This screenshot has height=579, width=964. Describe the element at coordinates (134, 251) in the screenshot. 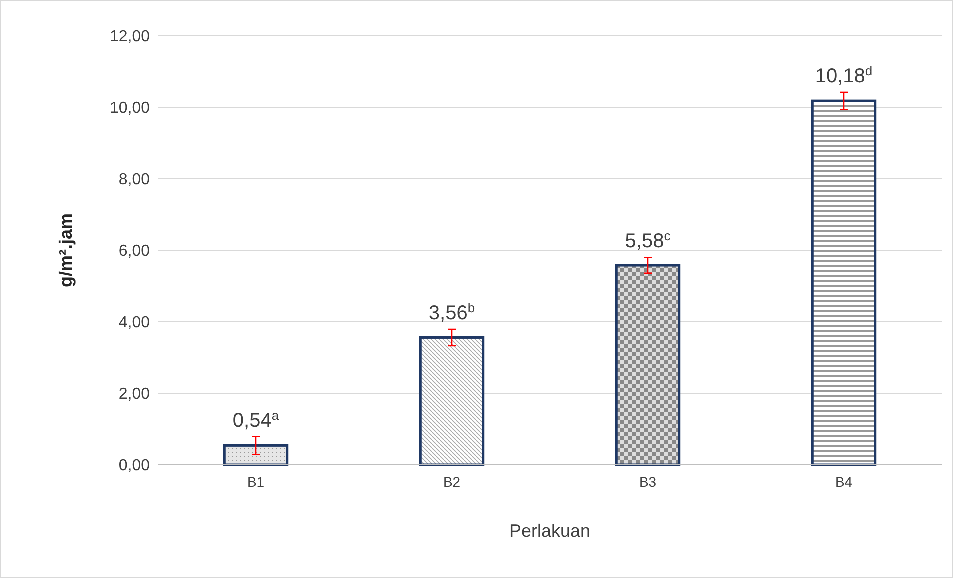

I see `y-tick-label: 6,00` at that location.